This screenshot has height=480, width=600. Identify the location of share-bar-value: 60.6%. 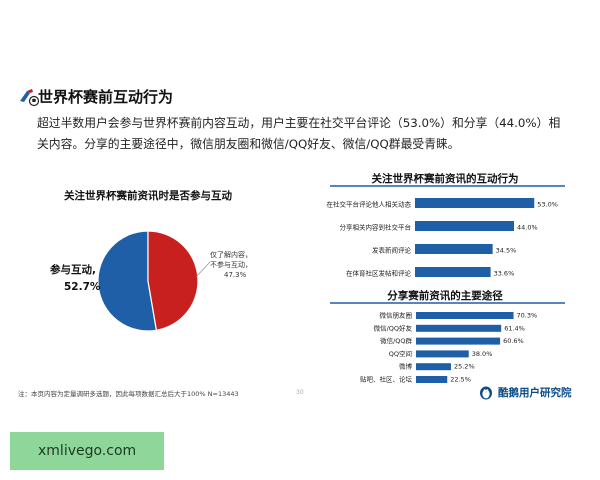
(513, 341).